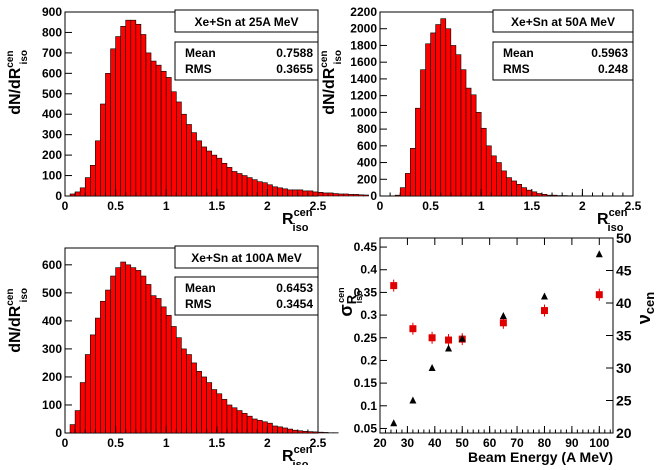  What do you see at coordinates (294, 69) in the screenshot?
I see `stats-rms-value: 0.3655` at bounding box center [294, 69].